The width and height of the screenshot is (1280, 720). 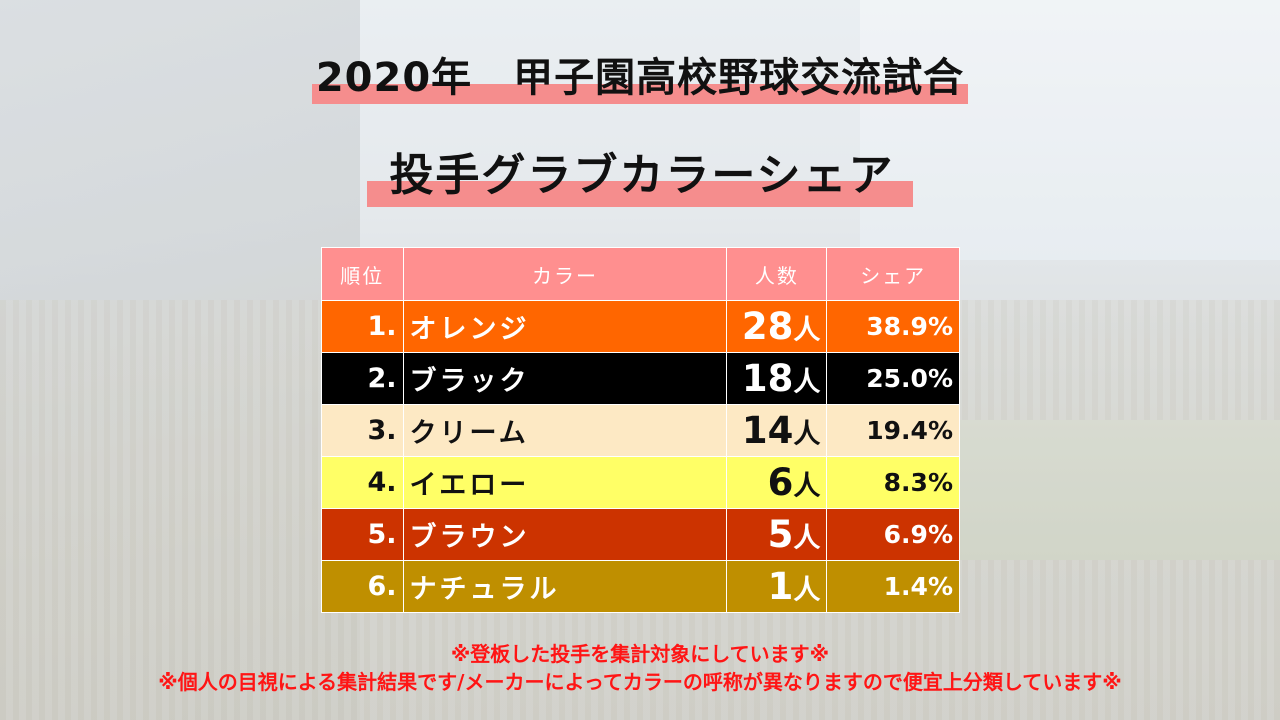 I want to click on count-cell: 1人, so click(x=777, y=586).